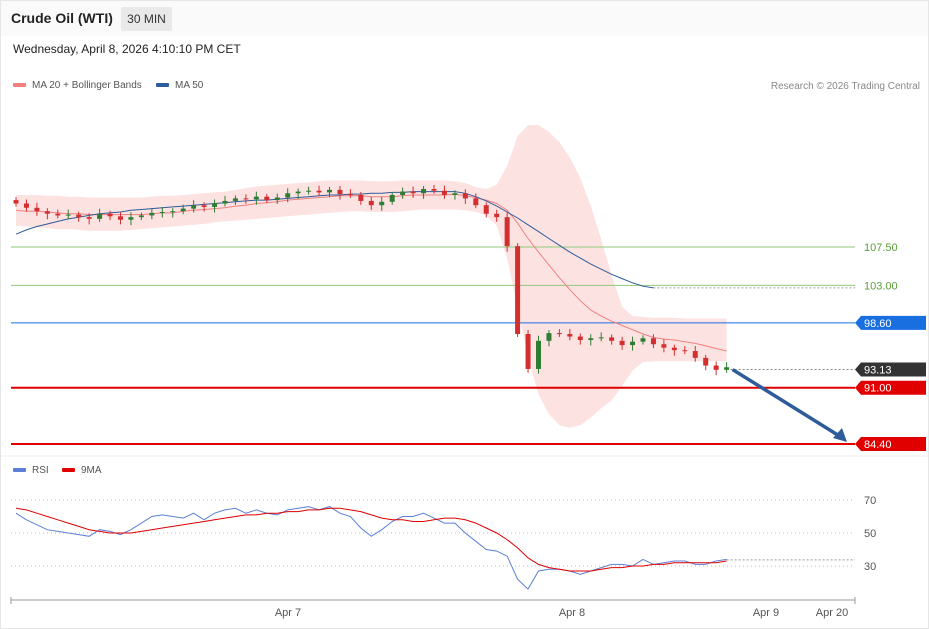 Image resolution: width=929 pixels, height=629 pixels. Describe the element at coordinates (87, 85) in the screenshot. I see `legend-label: MA 20 + Bollinger Bands` at that location.